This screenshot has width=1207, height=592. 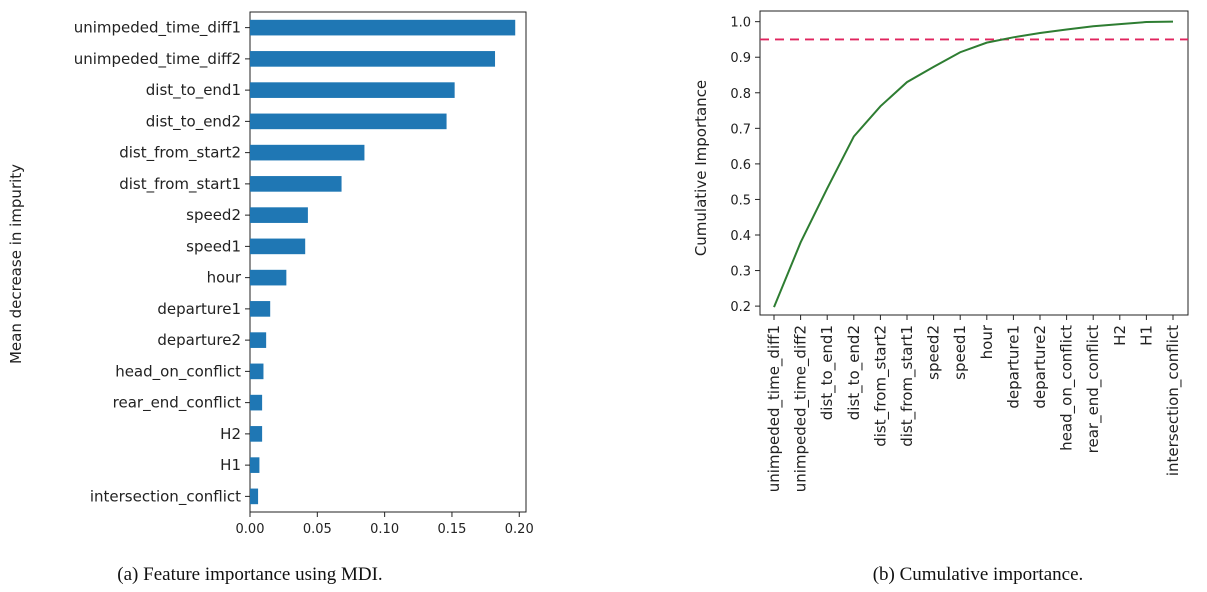 What do you see at coordinates (258, 340) in the screenshot?
I see `bar-departure2` at bounding box center [258, 340].